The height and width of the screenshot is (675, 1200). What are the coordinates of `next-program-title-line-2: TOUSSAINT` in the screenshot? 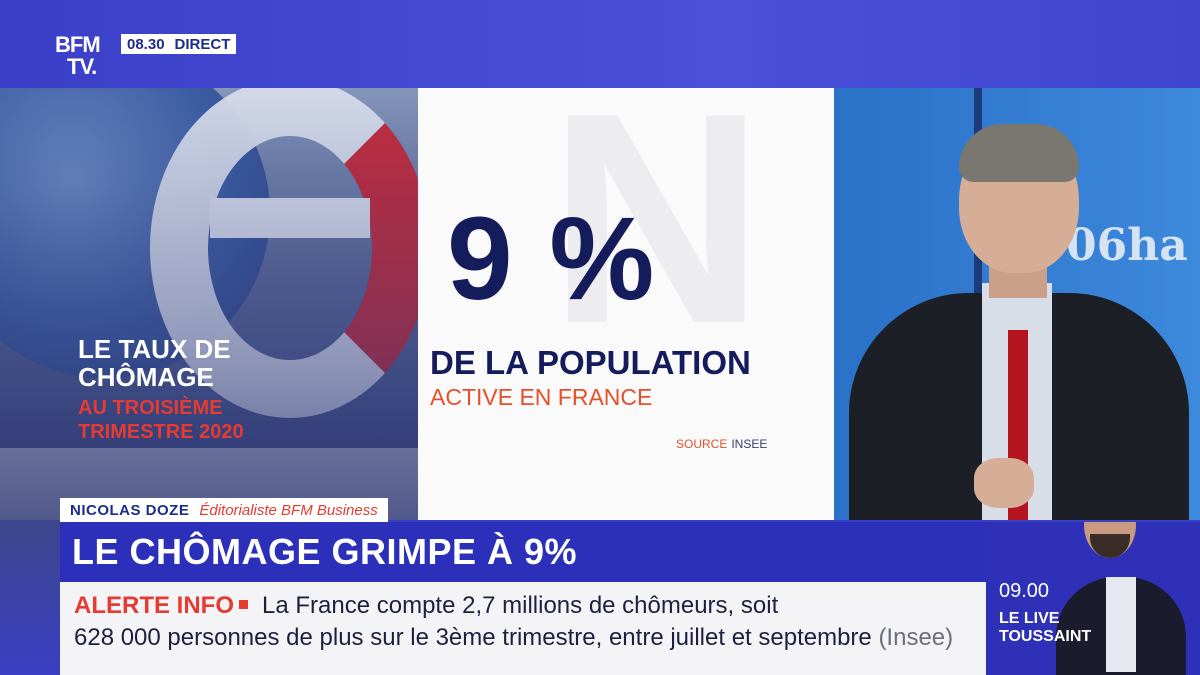 It's located at (1045, 636).